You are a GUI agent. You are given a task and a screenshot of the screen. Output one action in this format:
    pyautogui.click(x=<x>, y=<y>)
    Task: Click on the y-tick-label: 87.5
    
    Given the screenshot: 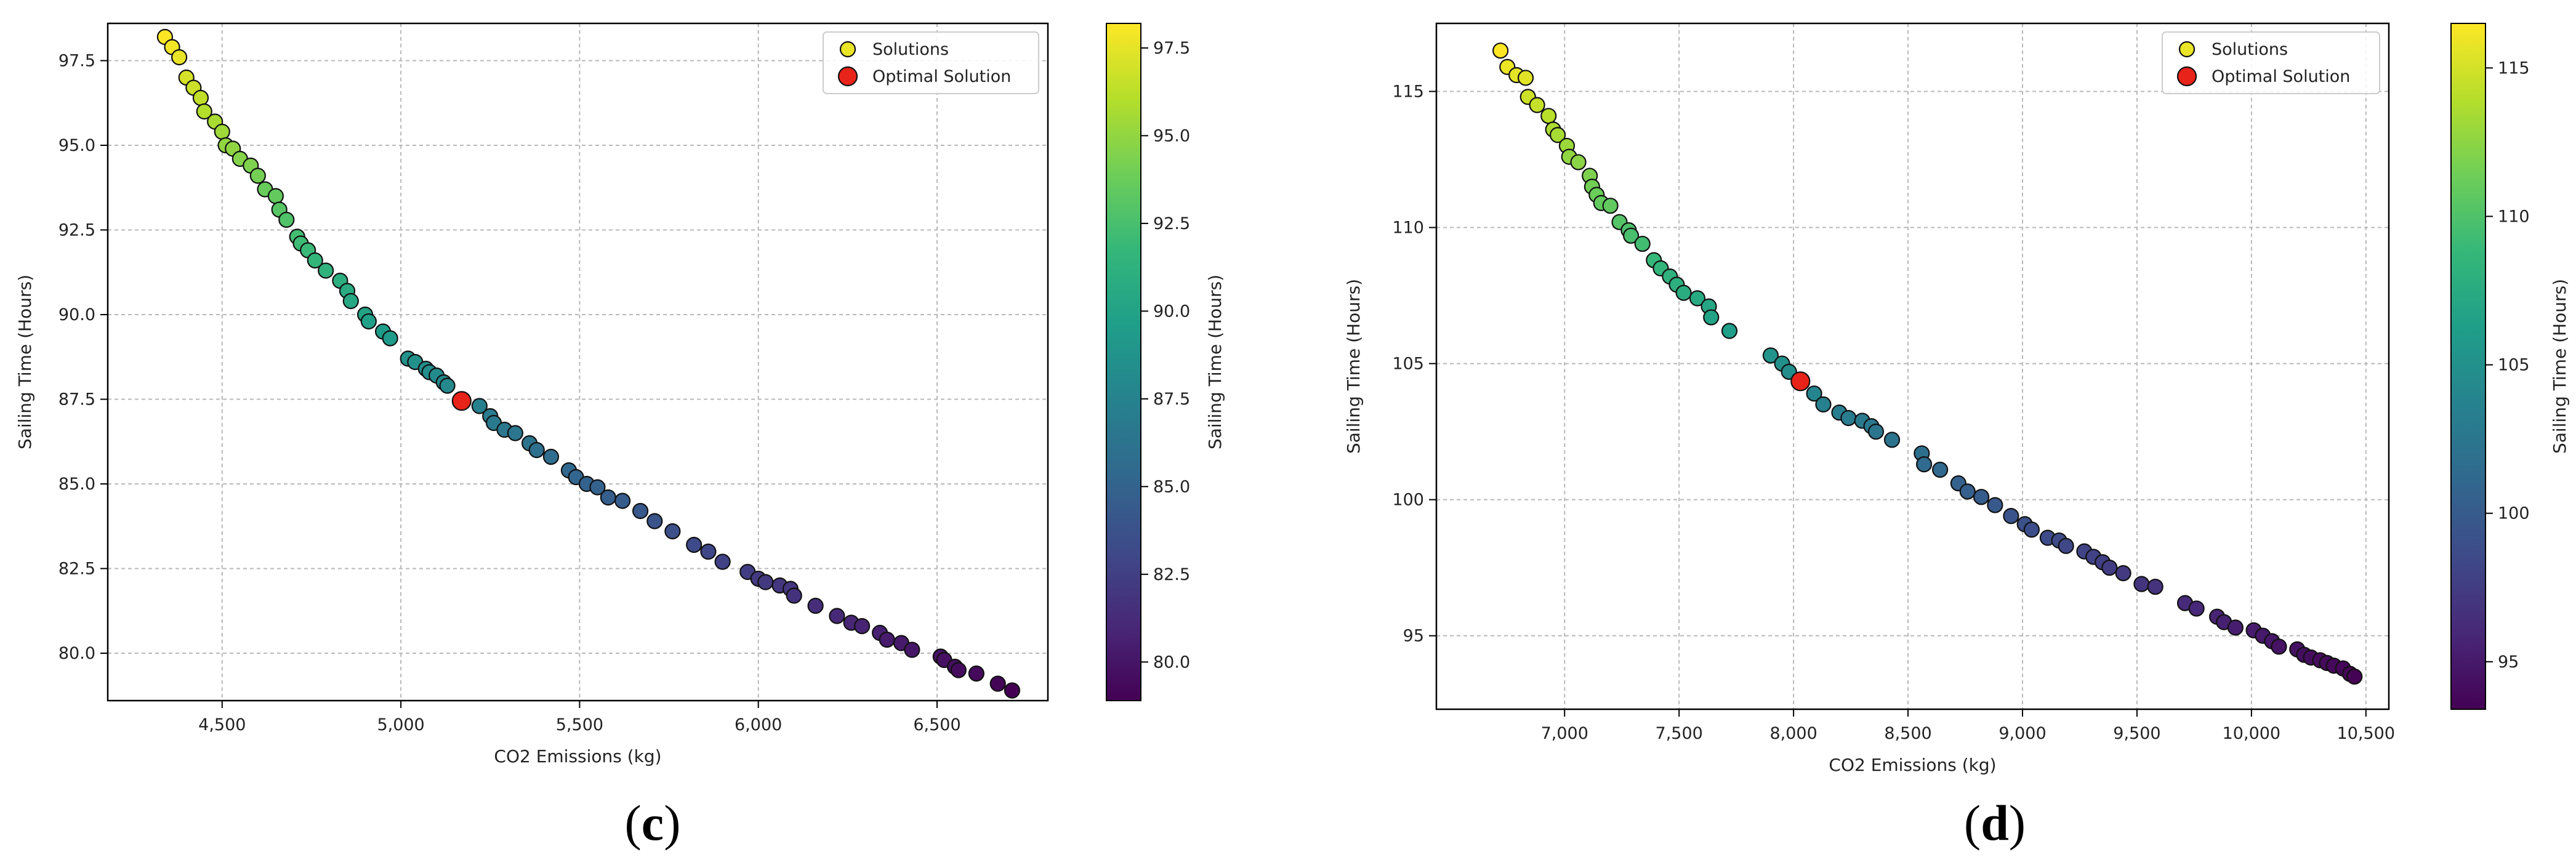 What is the action you would take?
    pyautogui.click(x=76, y=399)
    